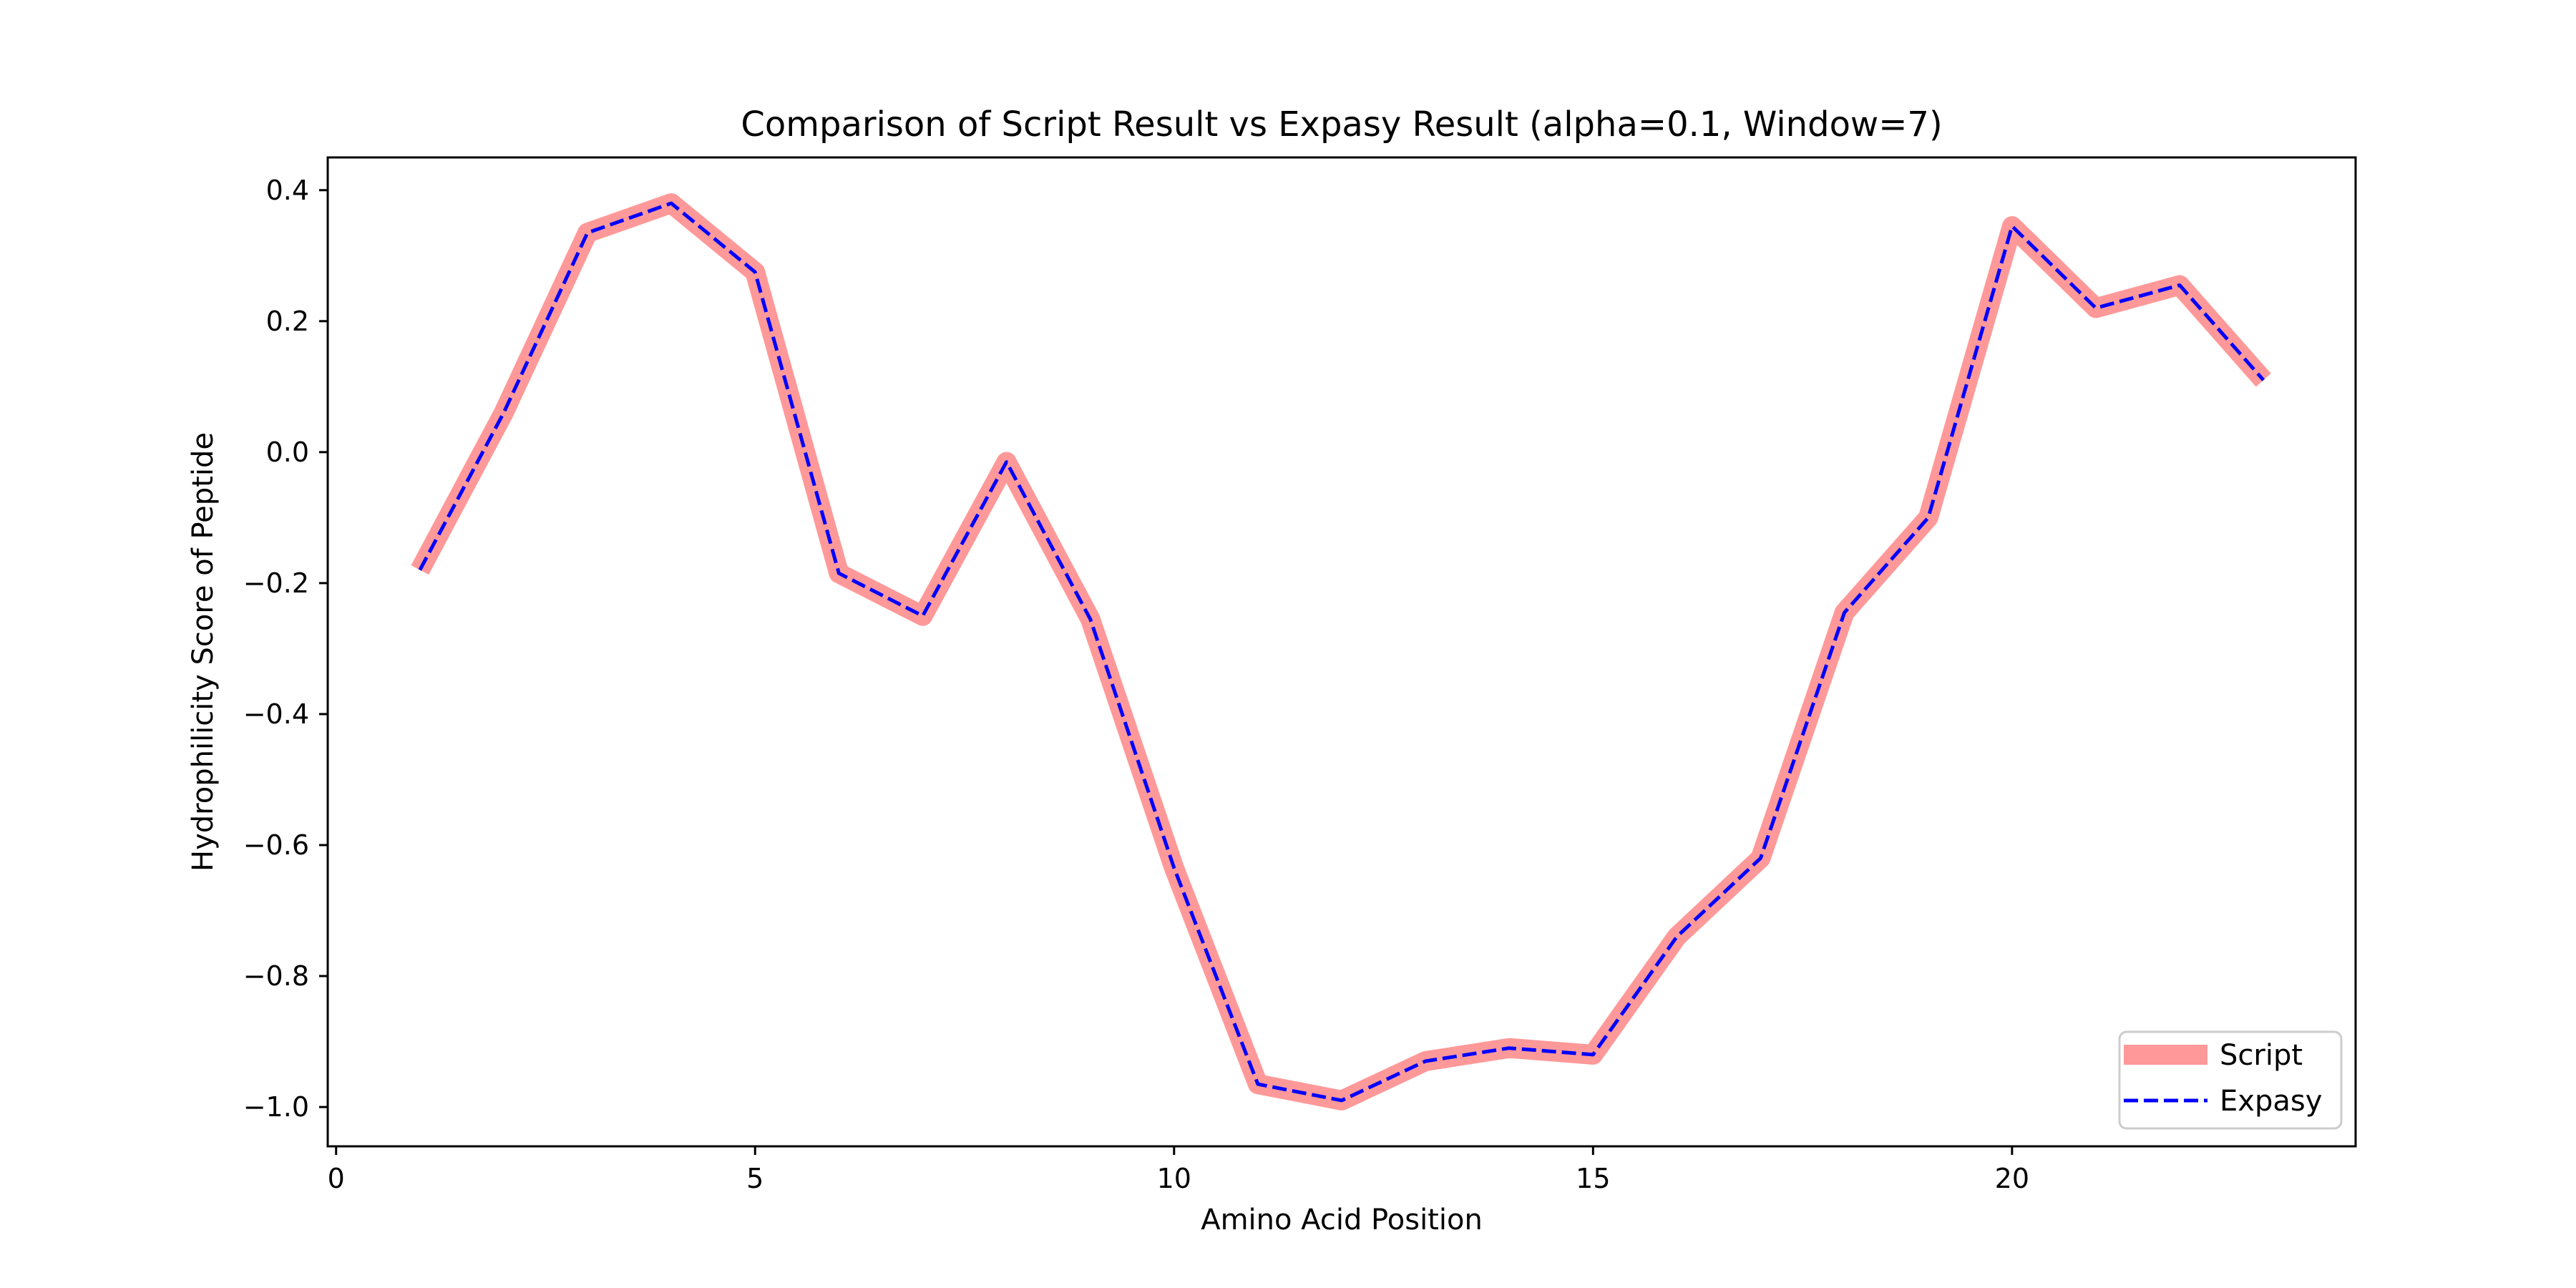 Image resolution: width=2576 pixels, height=1288 pixels. Describe the element at coordinates (276, 714) in the screenshot. I see `y-tick-label: −0.4` at that location.